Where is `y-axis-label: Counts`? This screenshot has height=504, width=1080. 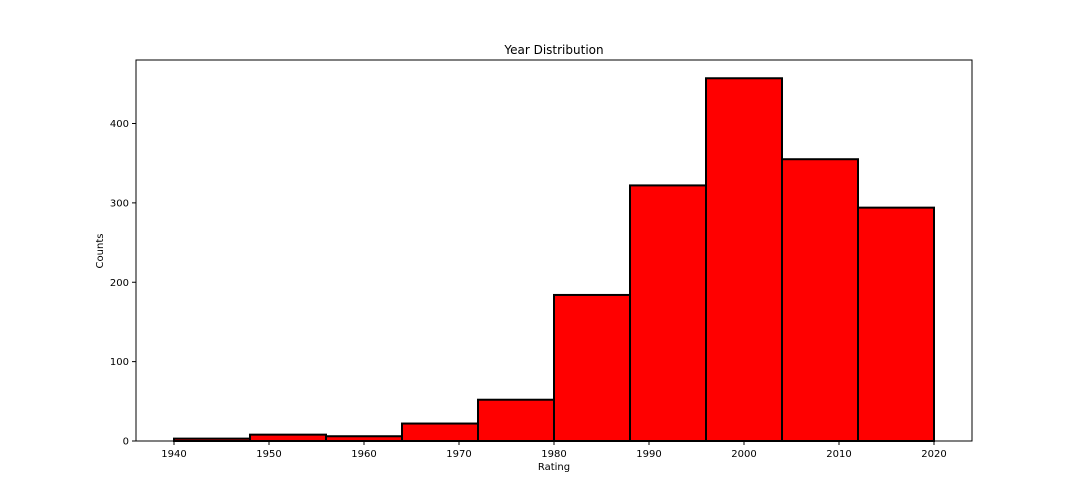
y-axis-label: Counts is located at coordinates (100, 251).